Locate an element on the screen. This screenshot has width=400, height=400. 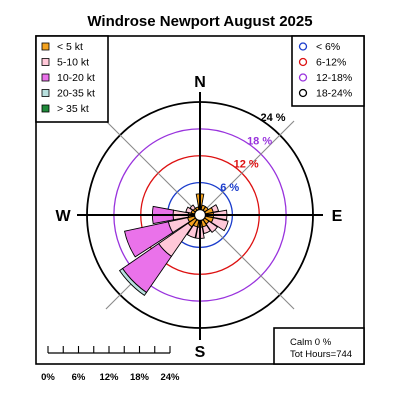
chart-title: Windrose Newport August 2025 is located at coordinates (199, 21).